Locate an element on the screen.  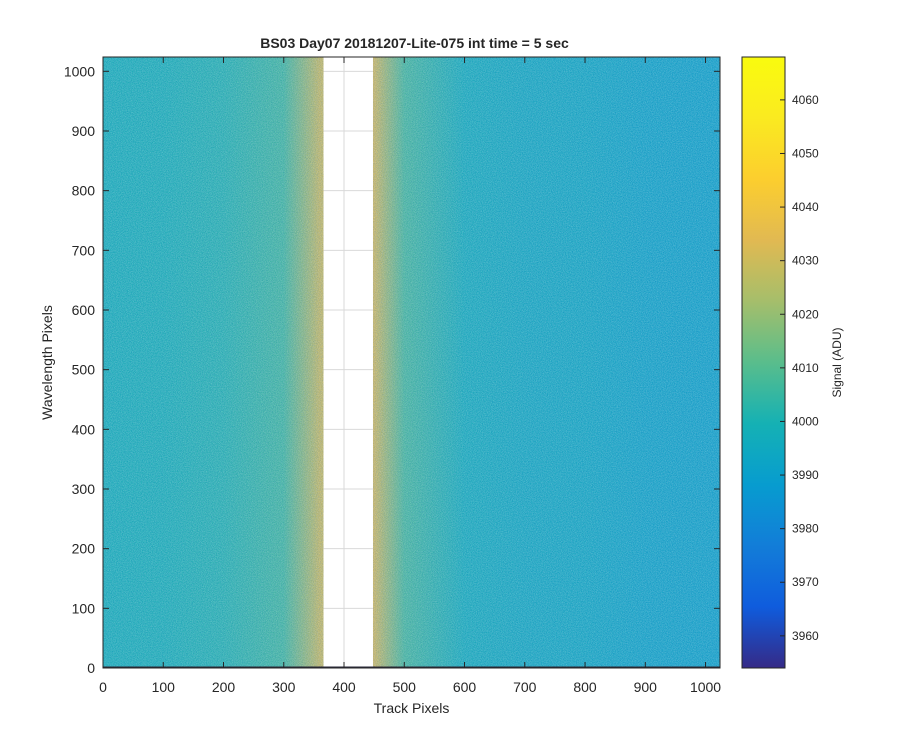
x-tick-label: 900 is located at coordinates (646, 687).